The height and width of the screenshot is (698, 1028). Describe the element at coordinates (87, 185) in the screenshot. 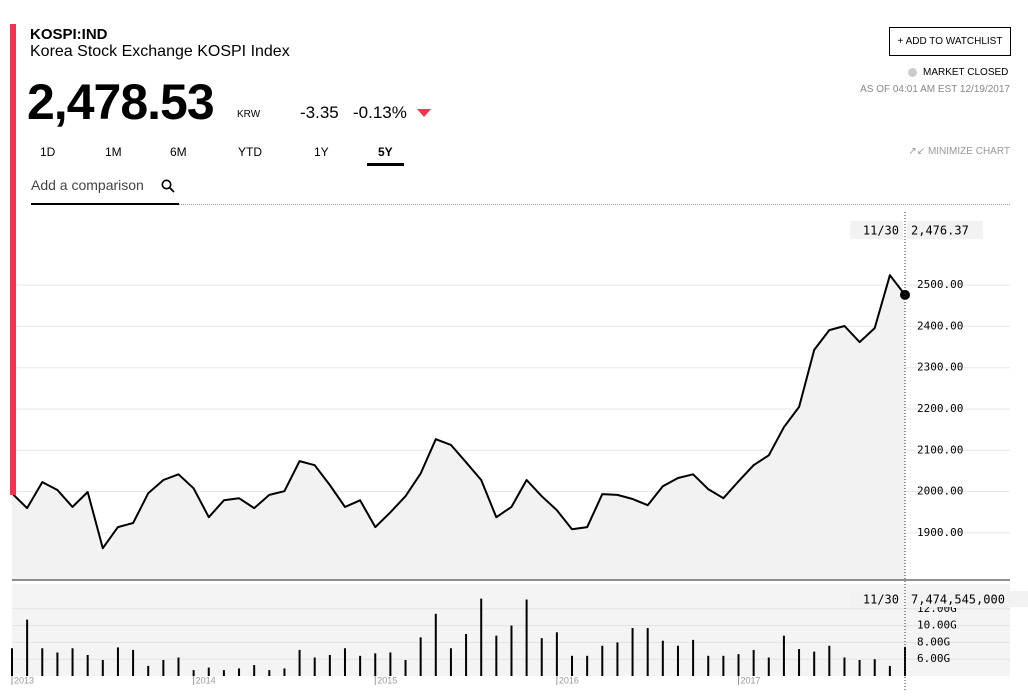

I see `comparison-input: Add a comparison` at that location.